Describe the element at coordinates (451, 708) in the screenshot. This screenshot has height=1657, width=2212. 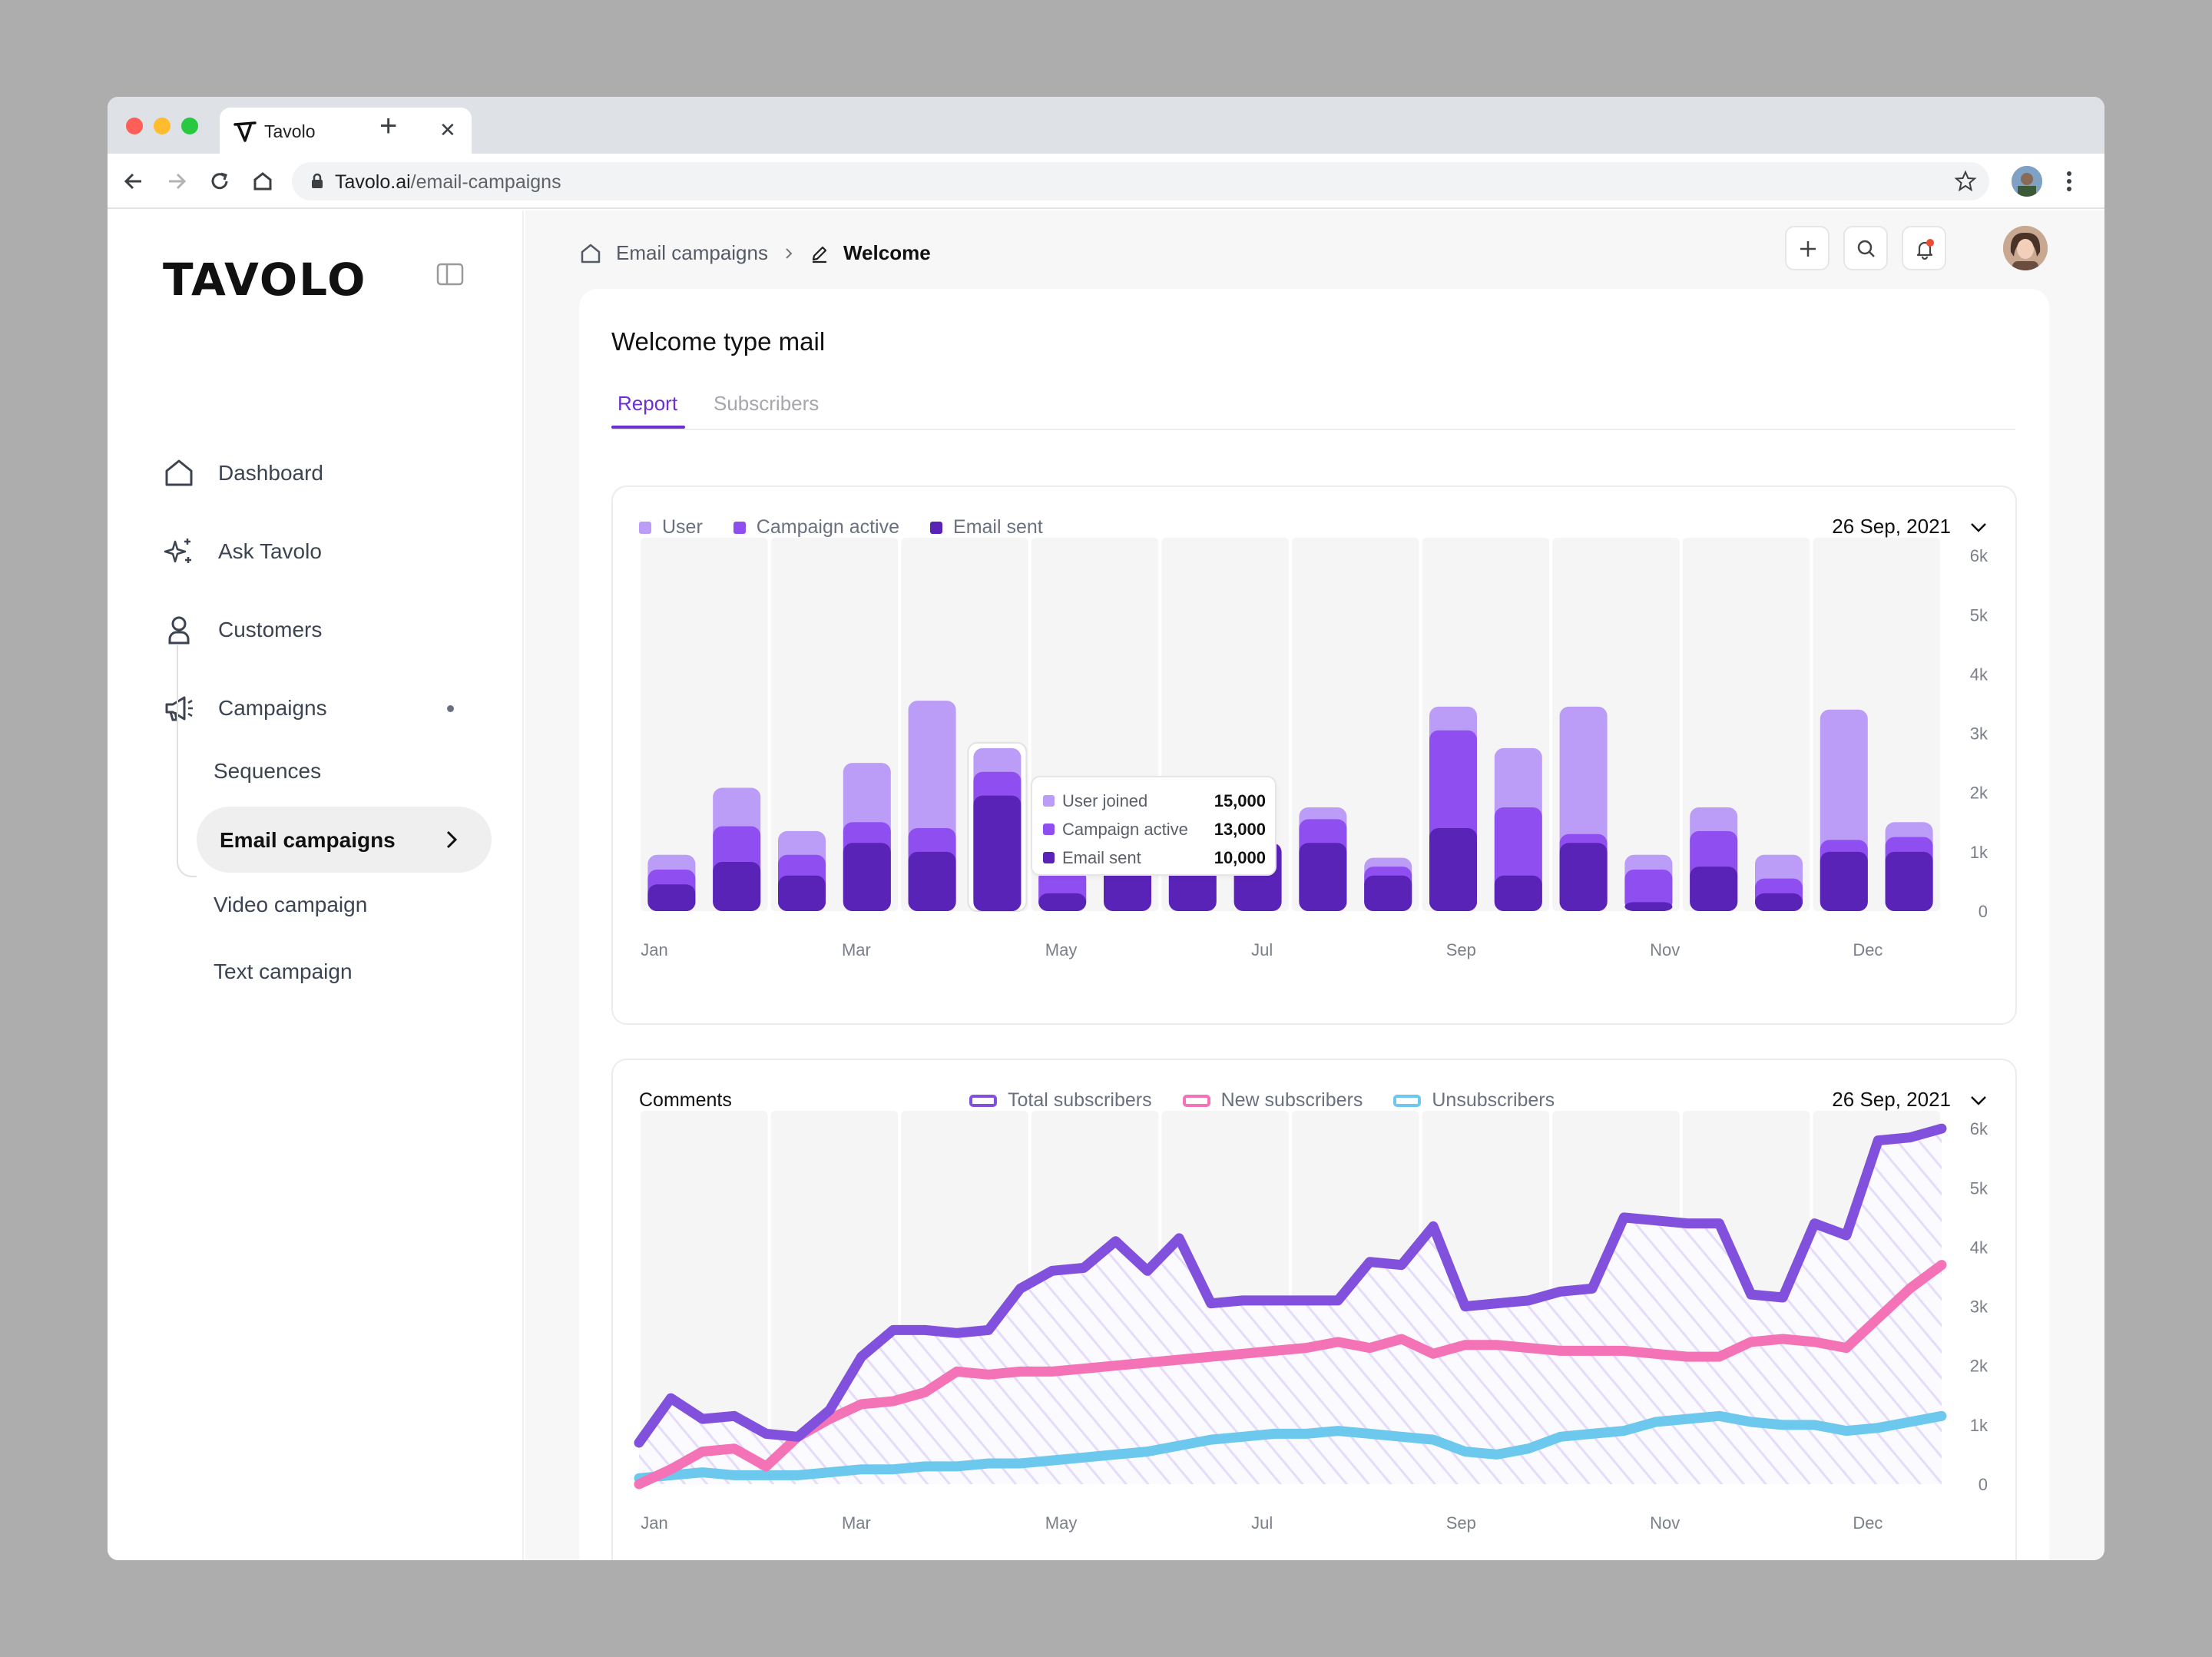
I see `campaigns-indicator-dot` at that location.